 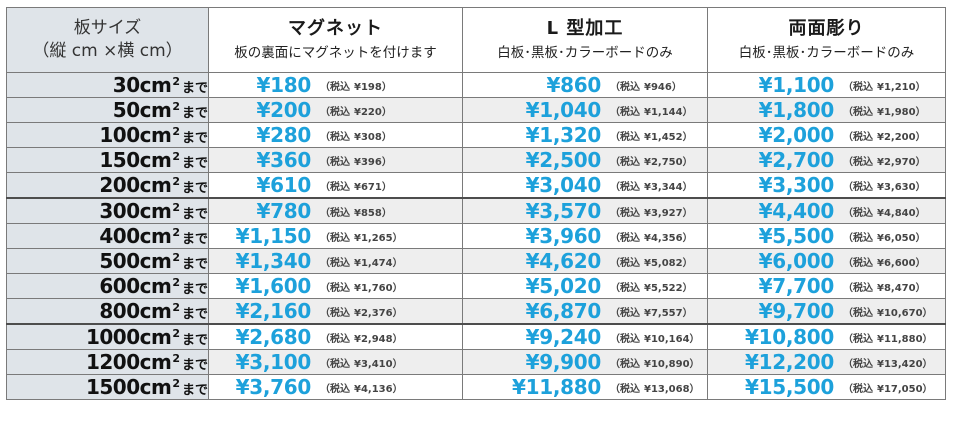 I want to click on price-cell-lframe: ¥2,500 （税込 ¥2,750）, so click(x=585, y=160).